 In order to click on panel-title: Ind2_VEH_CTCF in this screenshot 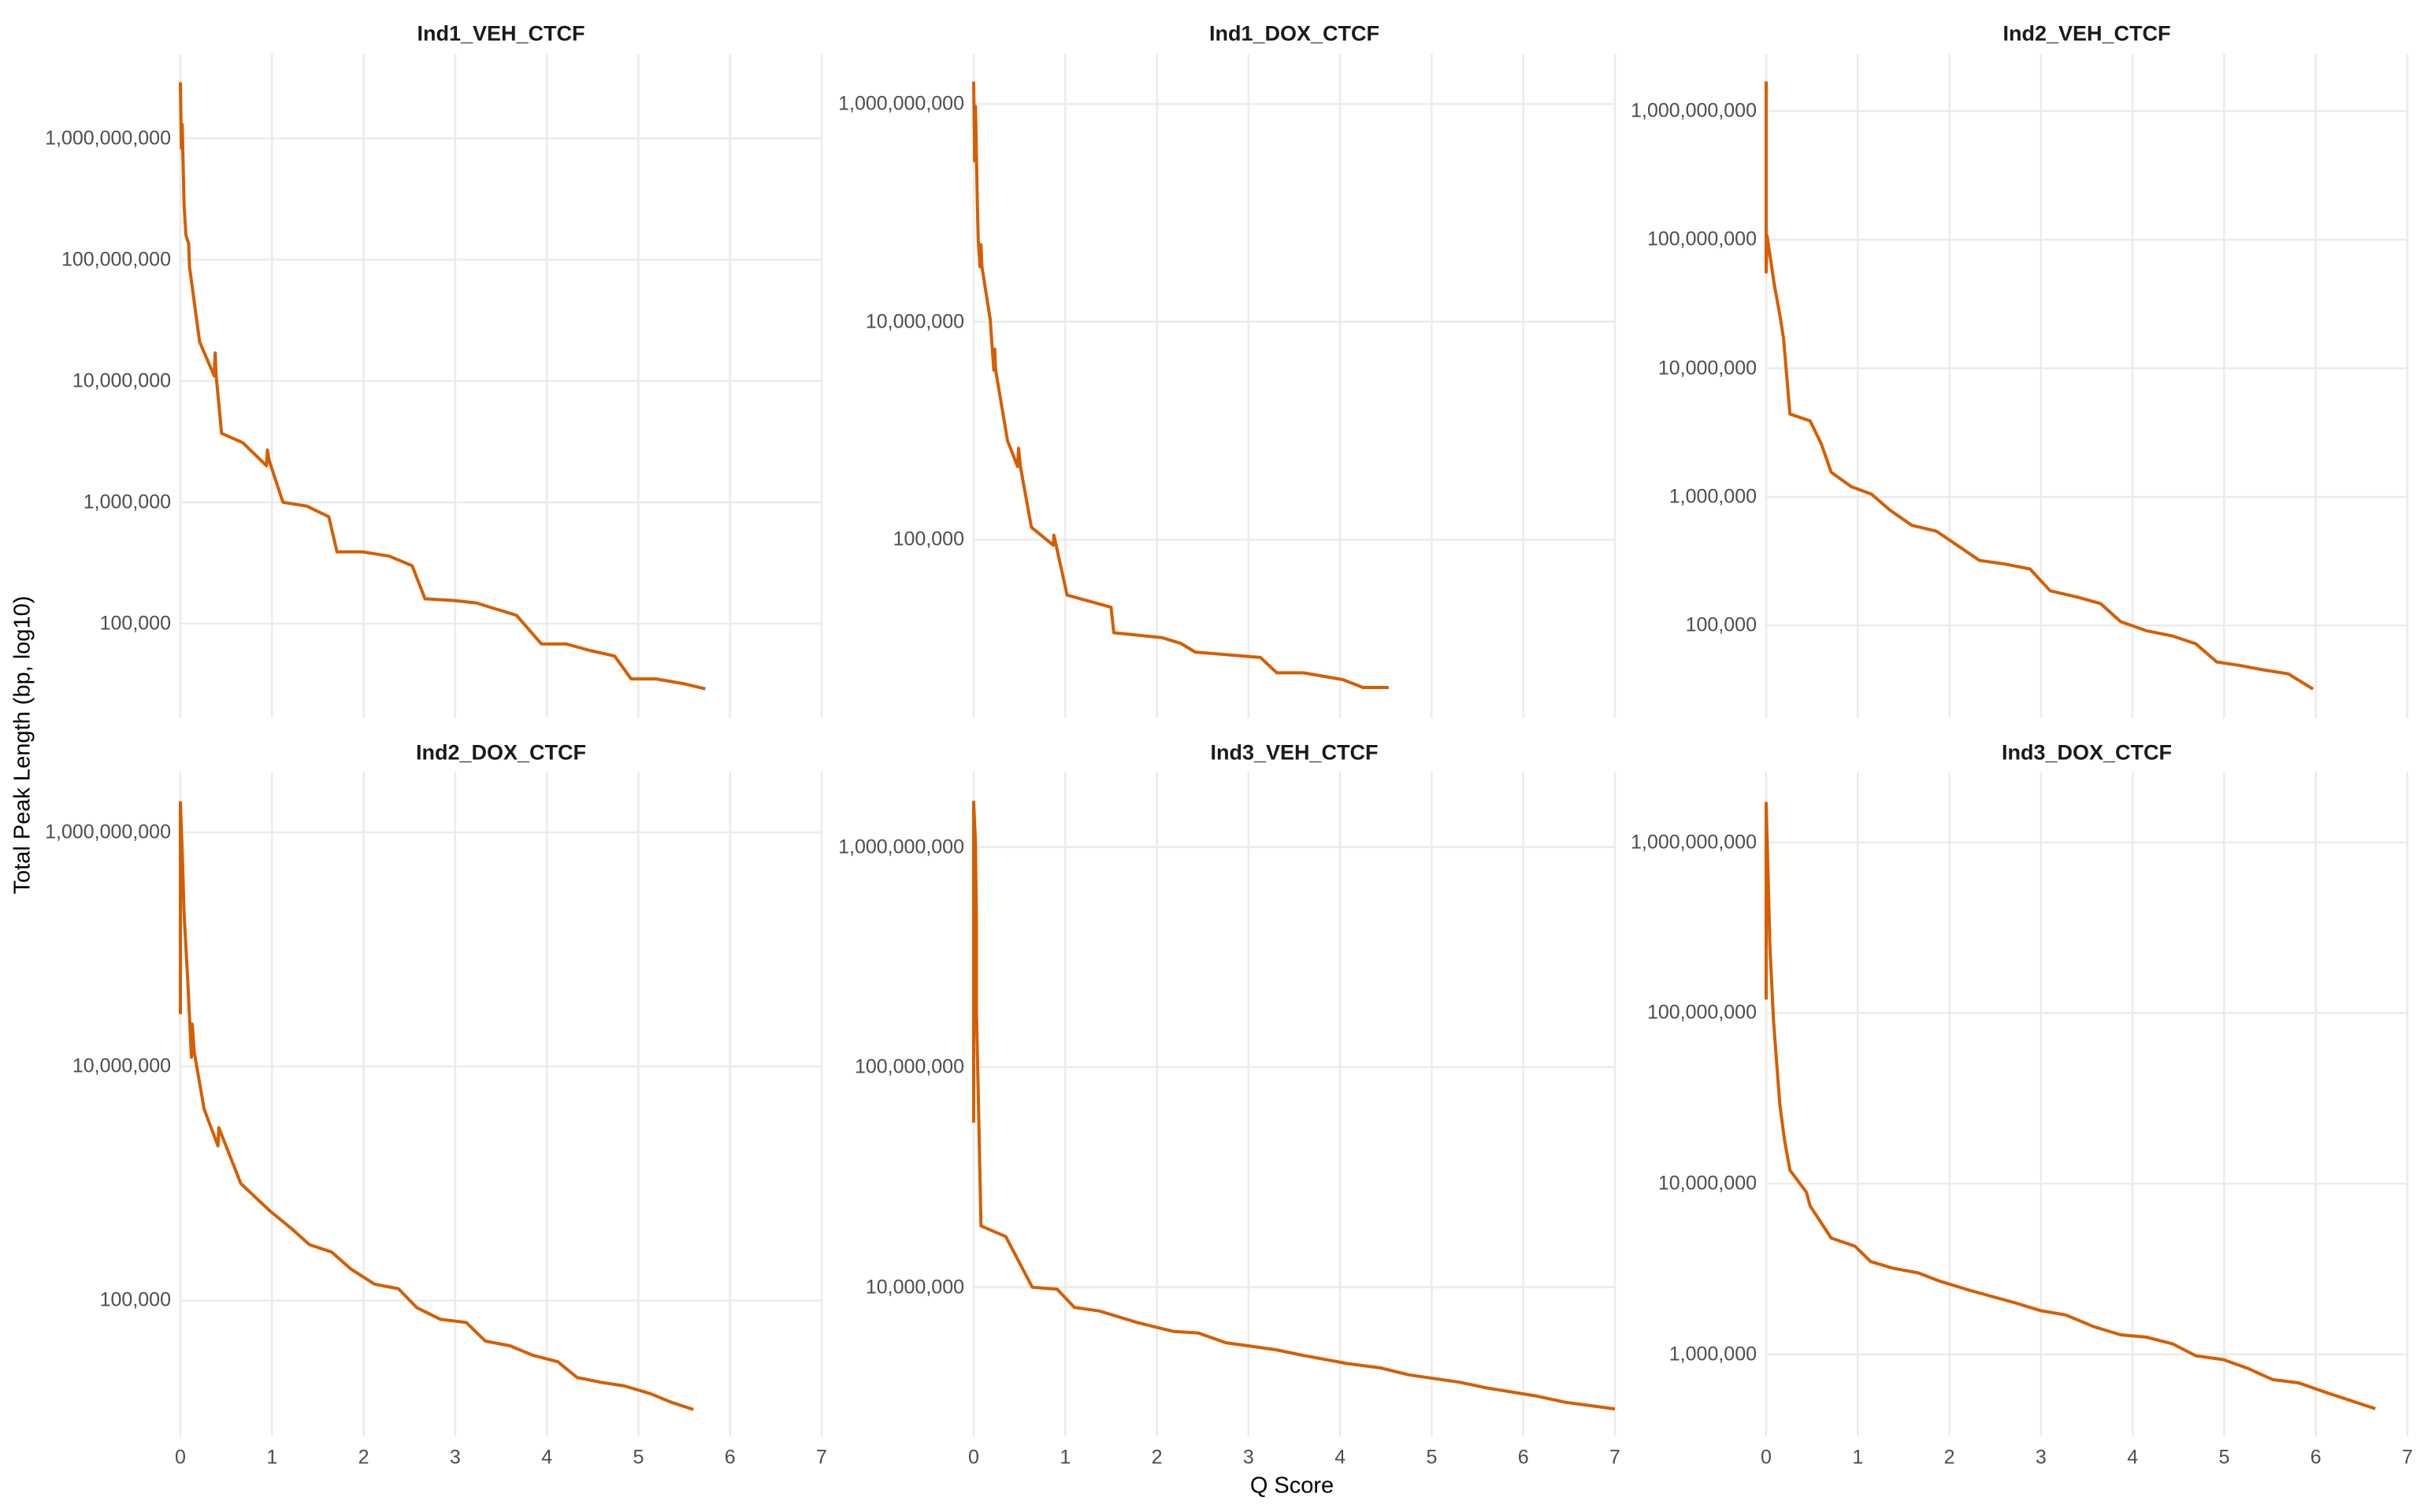, I will do `click(2086, 33)`.